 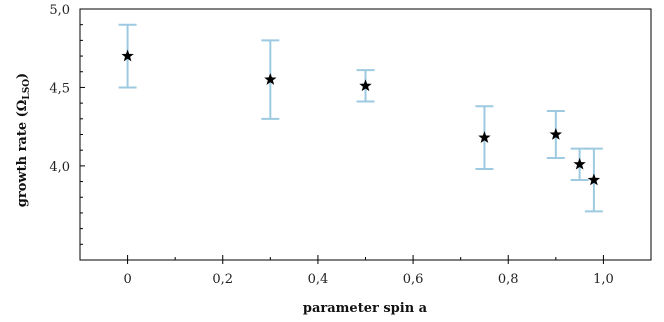 I want to click on y-axis-label-main: growth rate (Ω, so click(x=22, y=154).